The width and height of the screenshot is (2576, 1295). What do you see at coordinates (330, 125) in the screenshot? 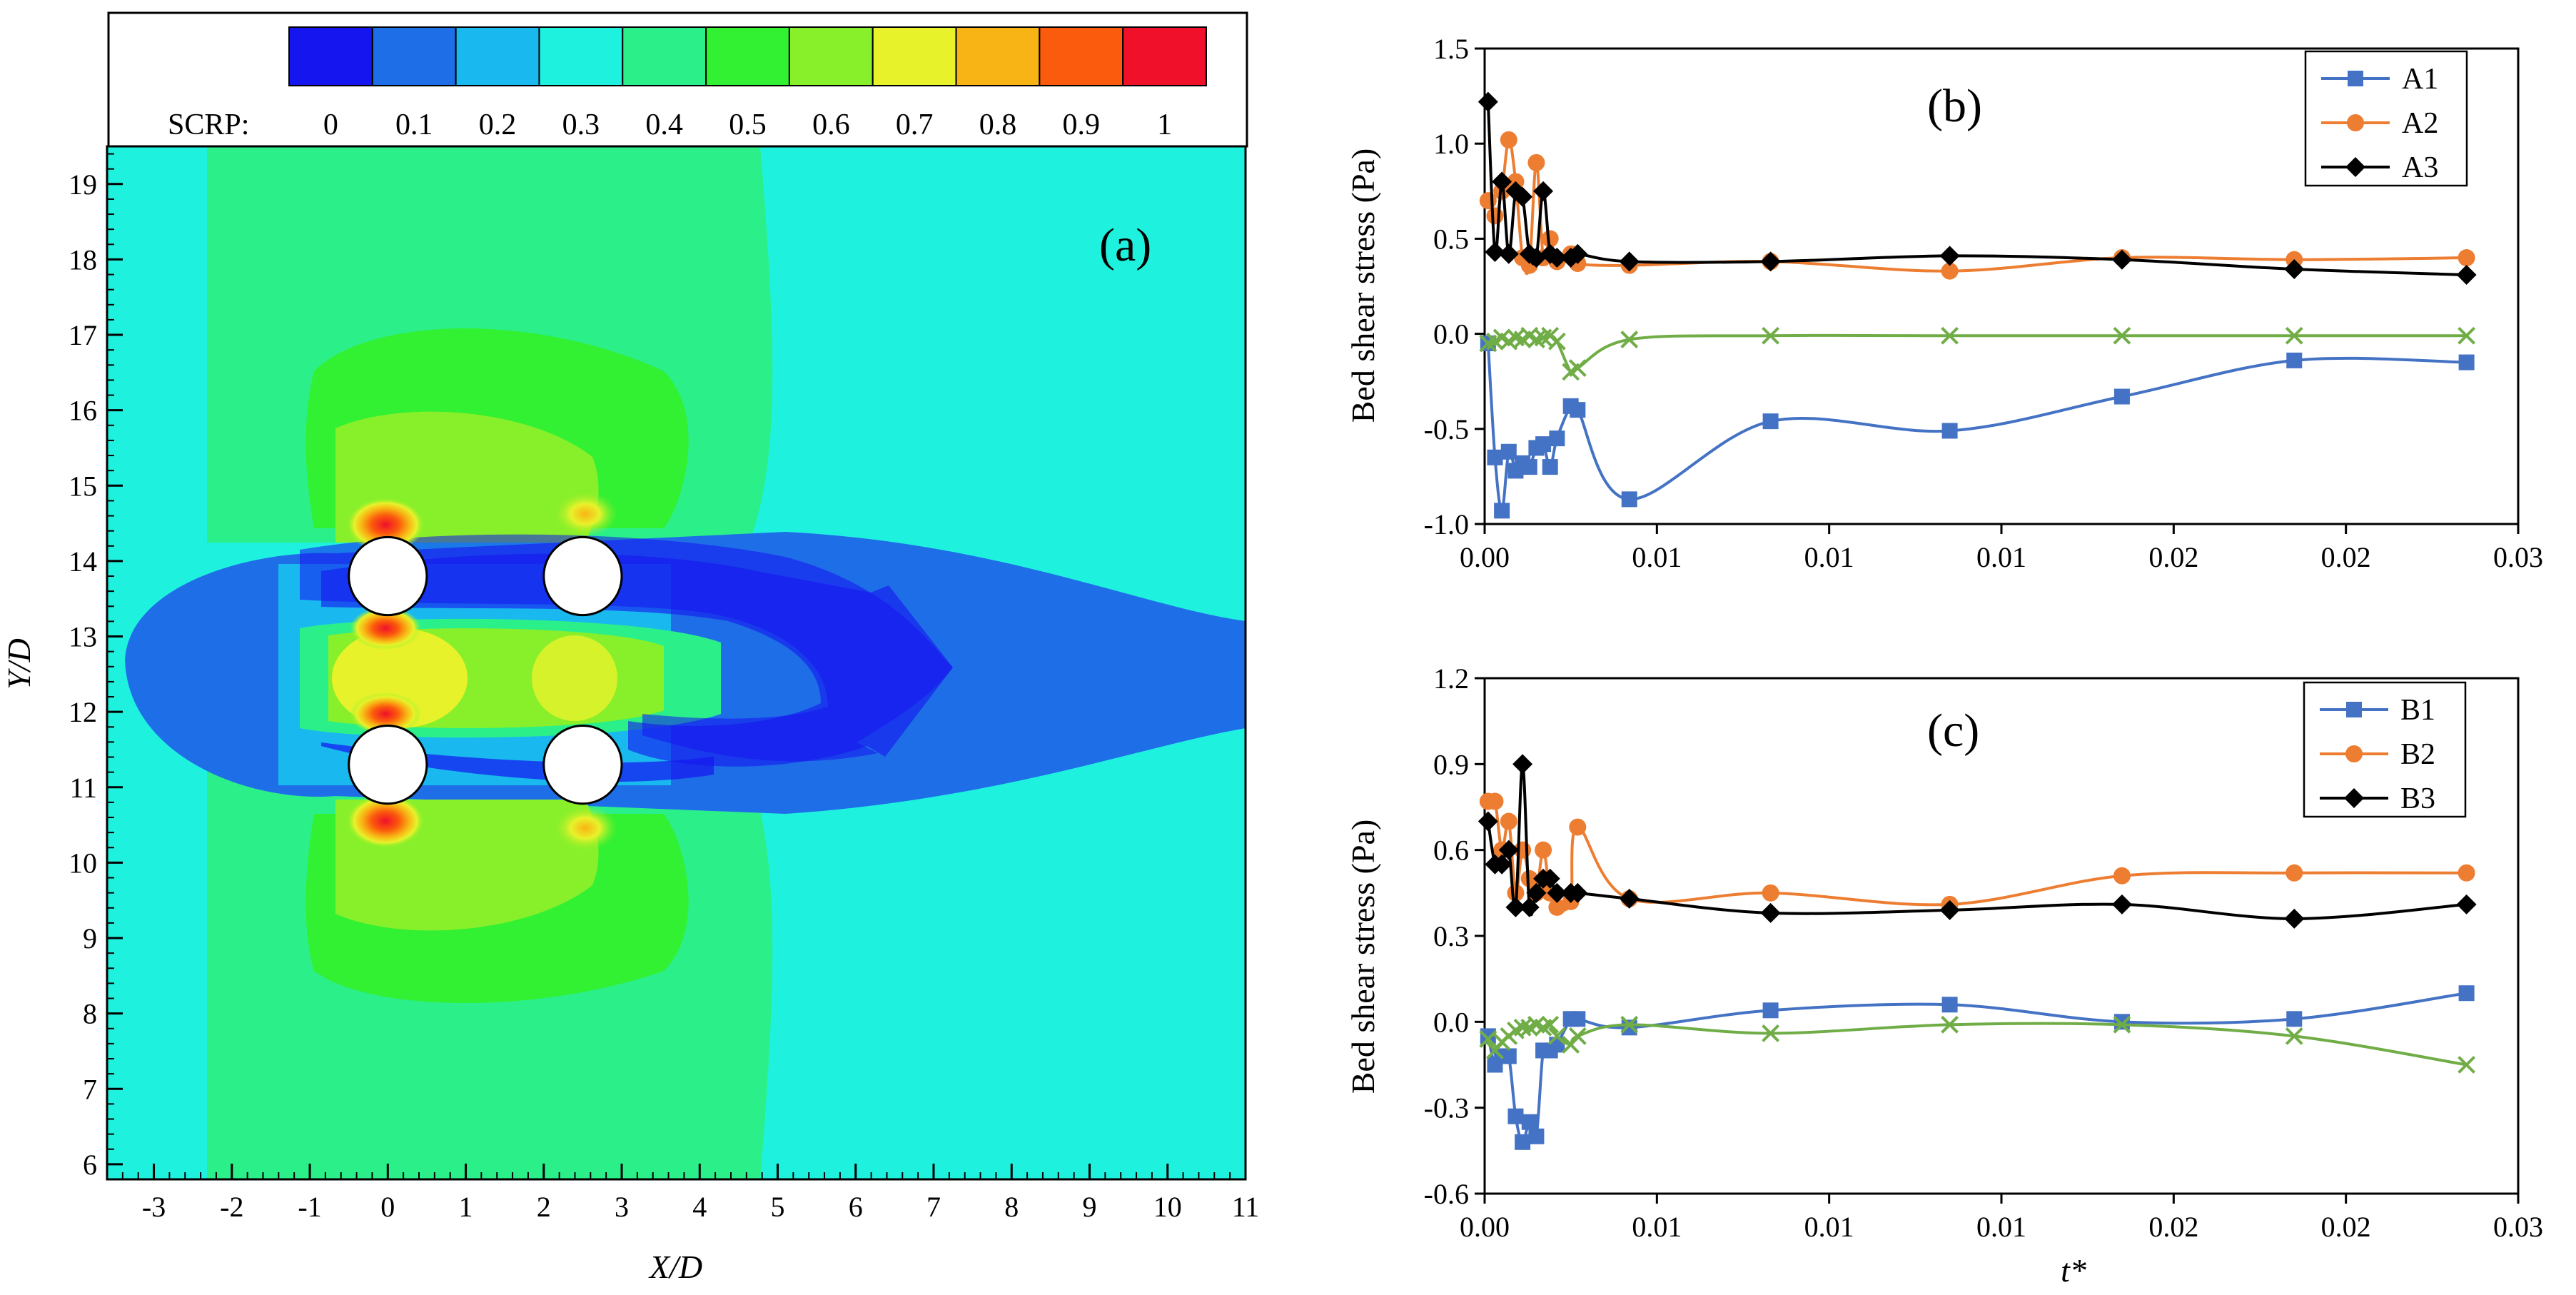
I see `colorbar-tick-label: 0` at bounding box center [330, 125].